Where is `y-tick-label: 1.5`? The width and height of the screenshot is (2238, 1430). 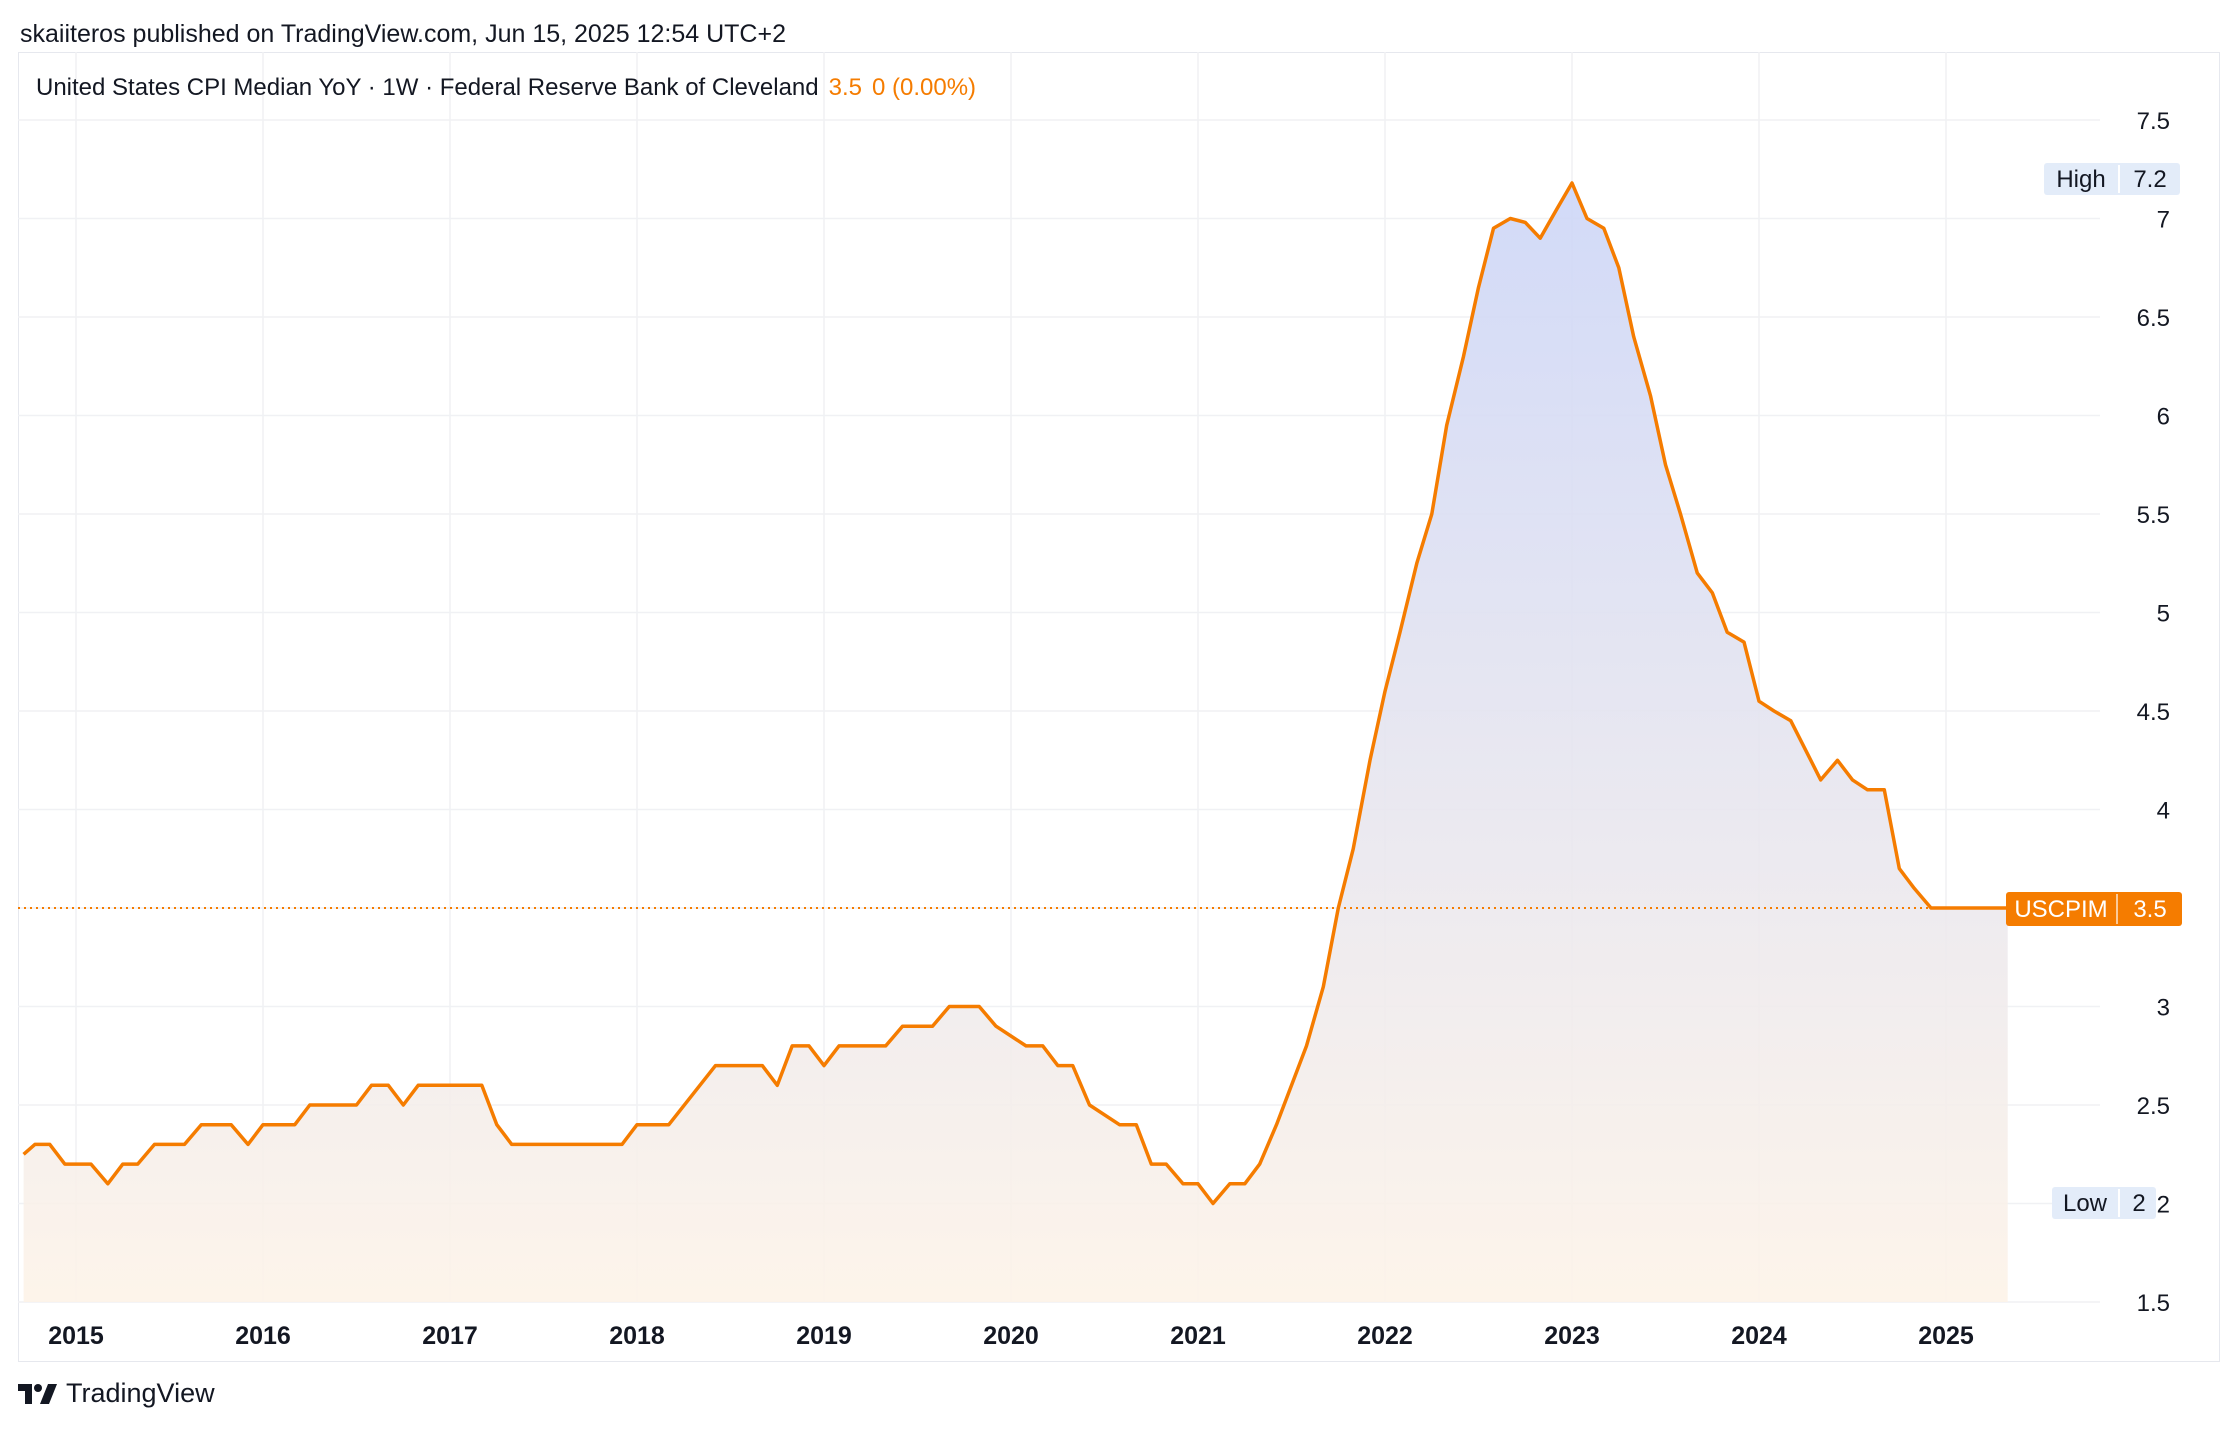
y-tick-label: 1.5 is located at coordinates (2153, 1303).